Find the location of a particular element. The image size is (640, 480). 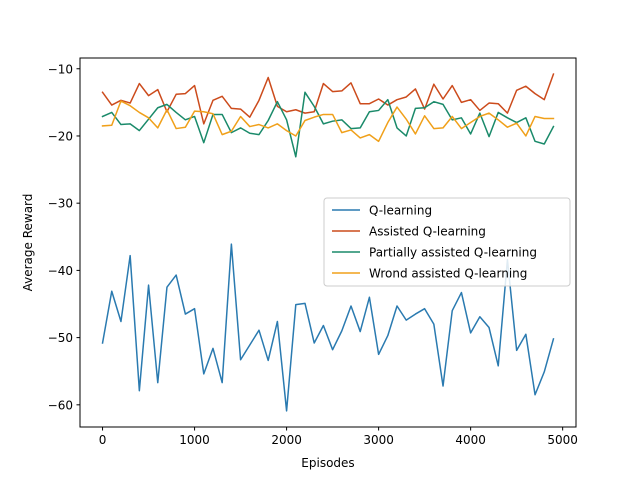

y-axis-label: Average Reward is located at coordinates (28, 243).